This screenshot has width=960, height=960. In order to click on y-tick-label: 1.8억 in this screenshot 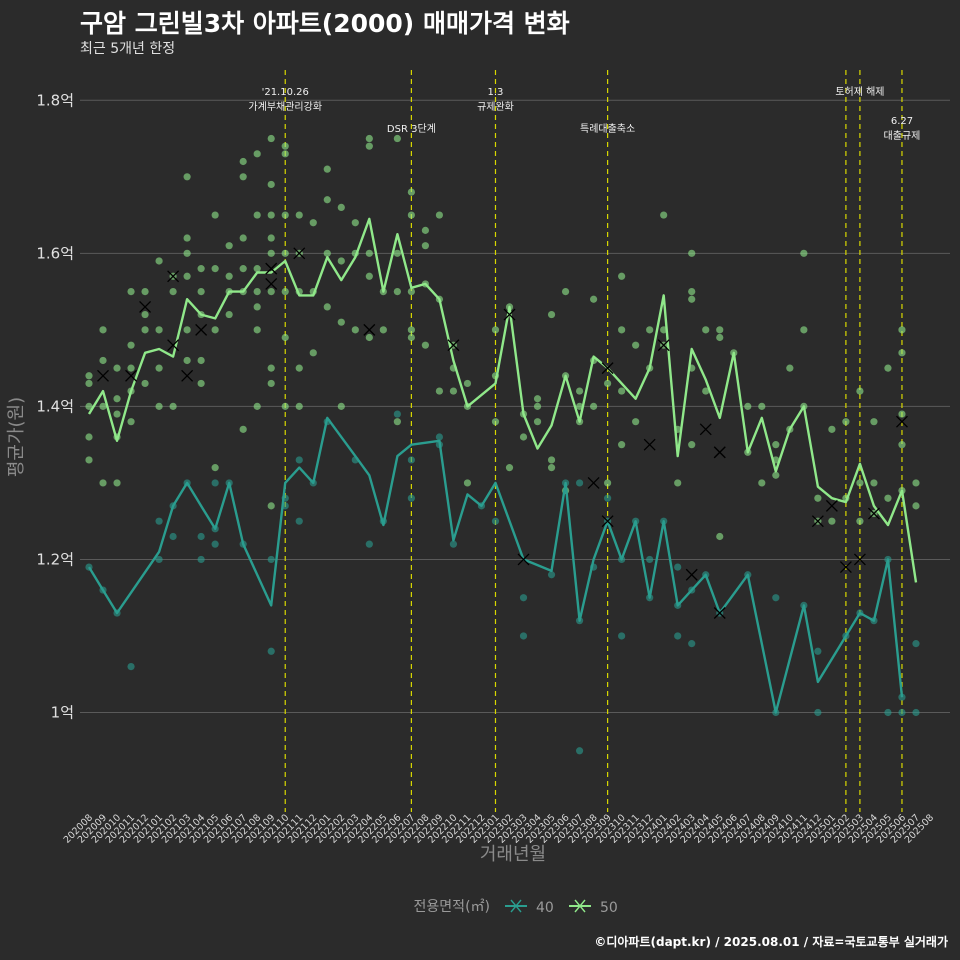, I will do `click(55, 100)`.